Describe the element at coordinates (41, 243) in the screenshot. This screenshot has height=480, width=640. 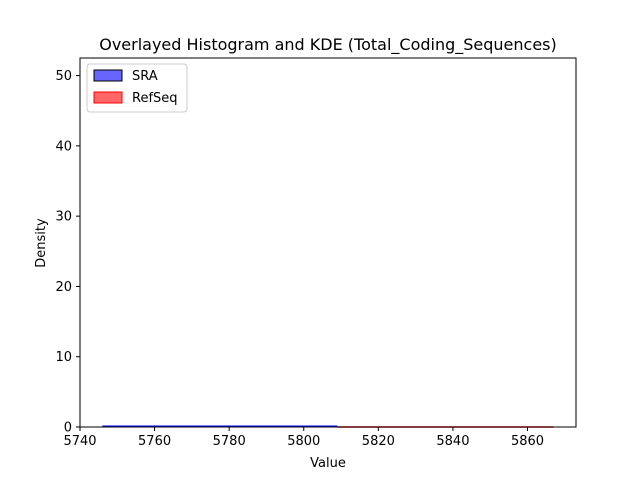
I see `y-axis-label: Density` at that location.